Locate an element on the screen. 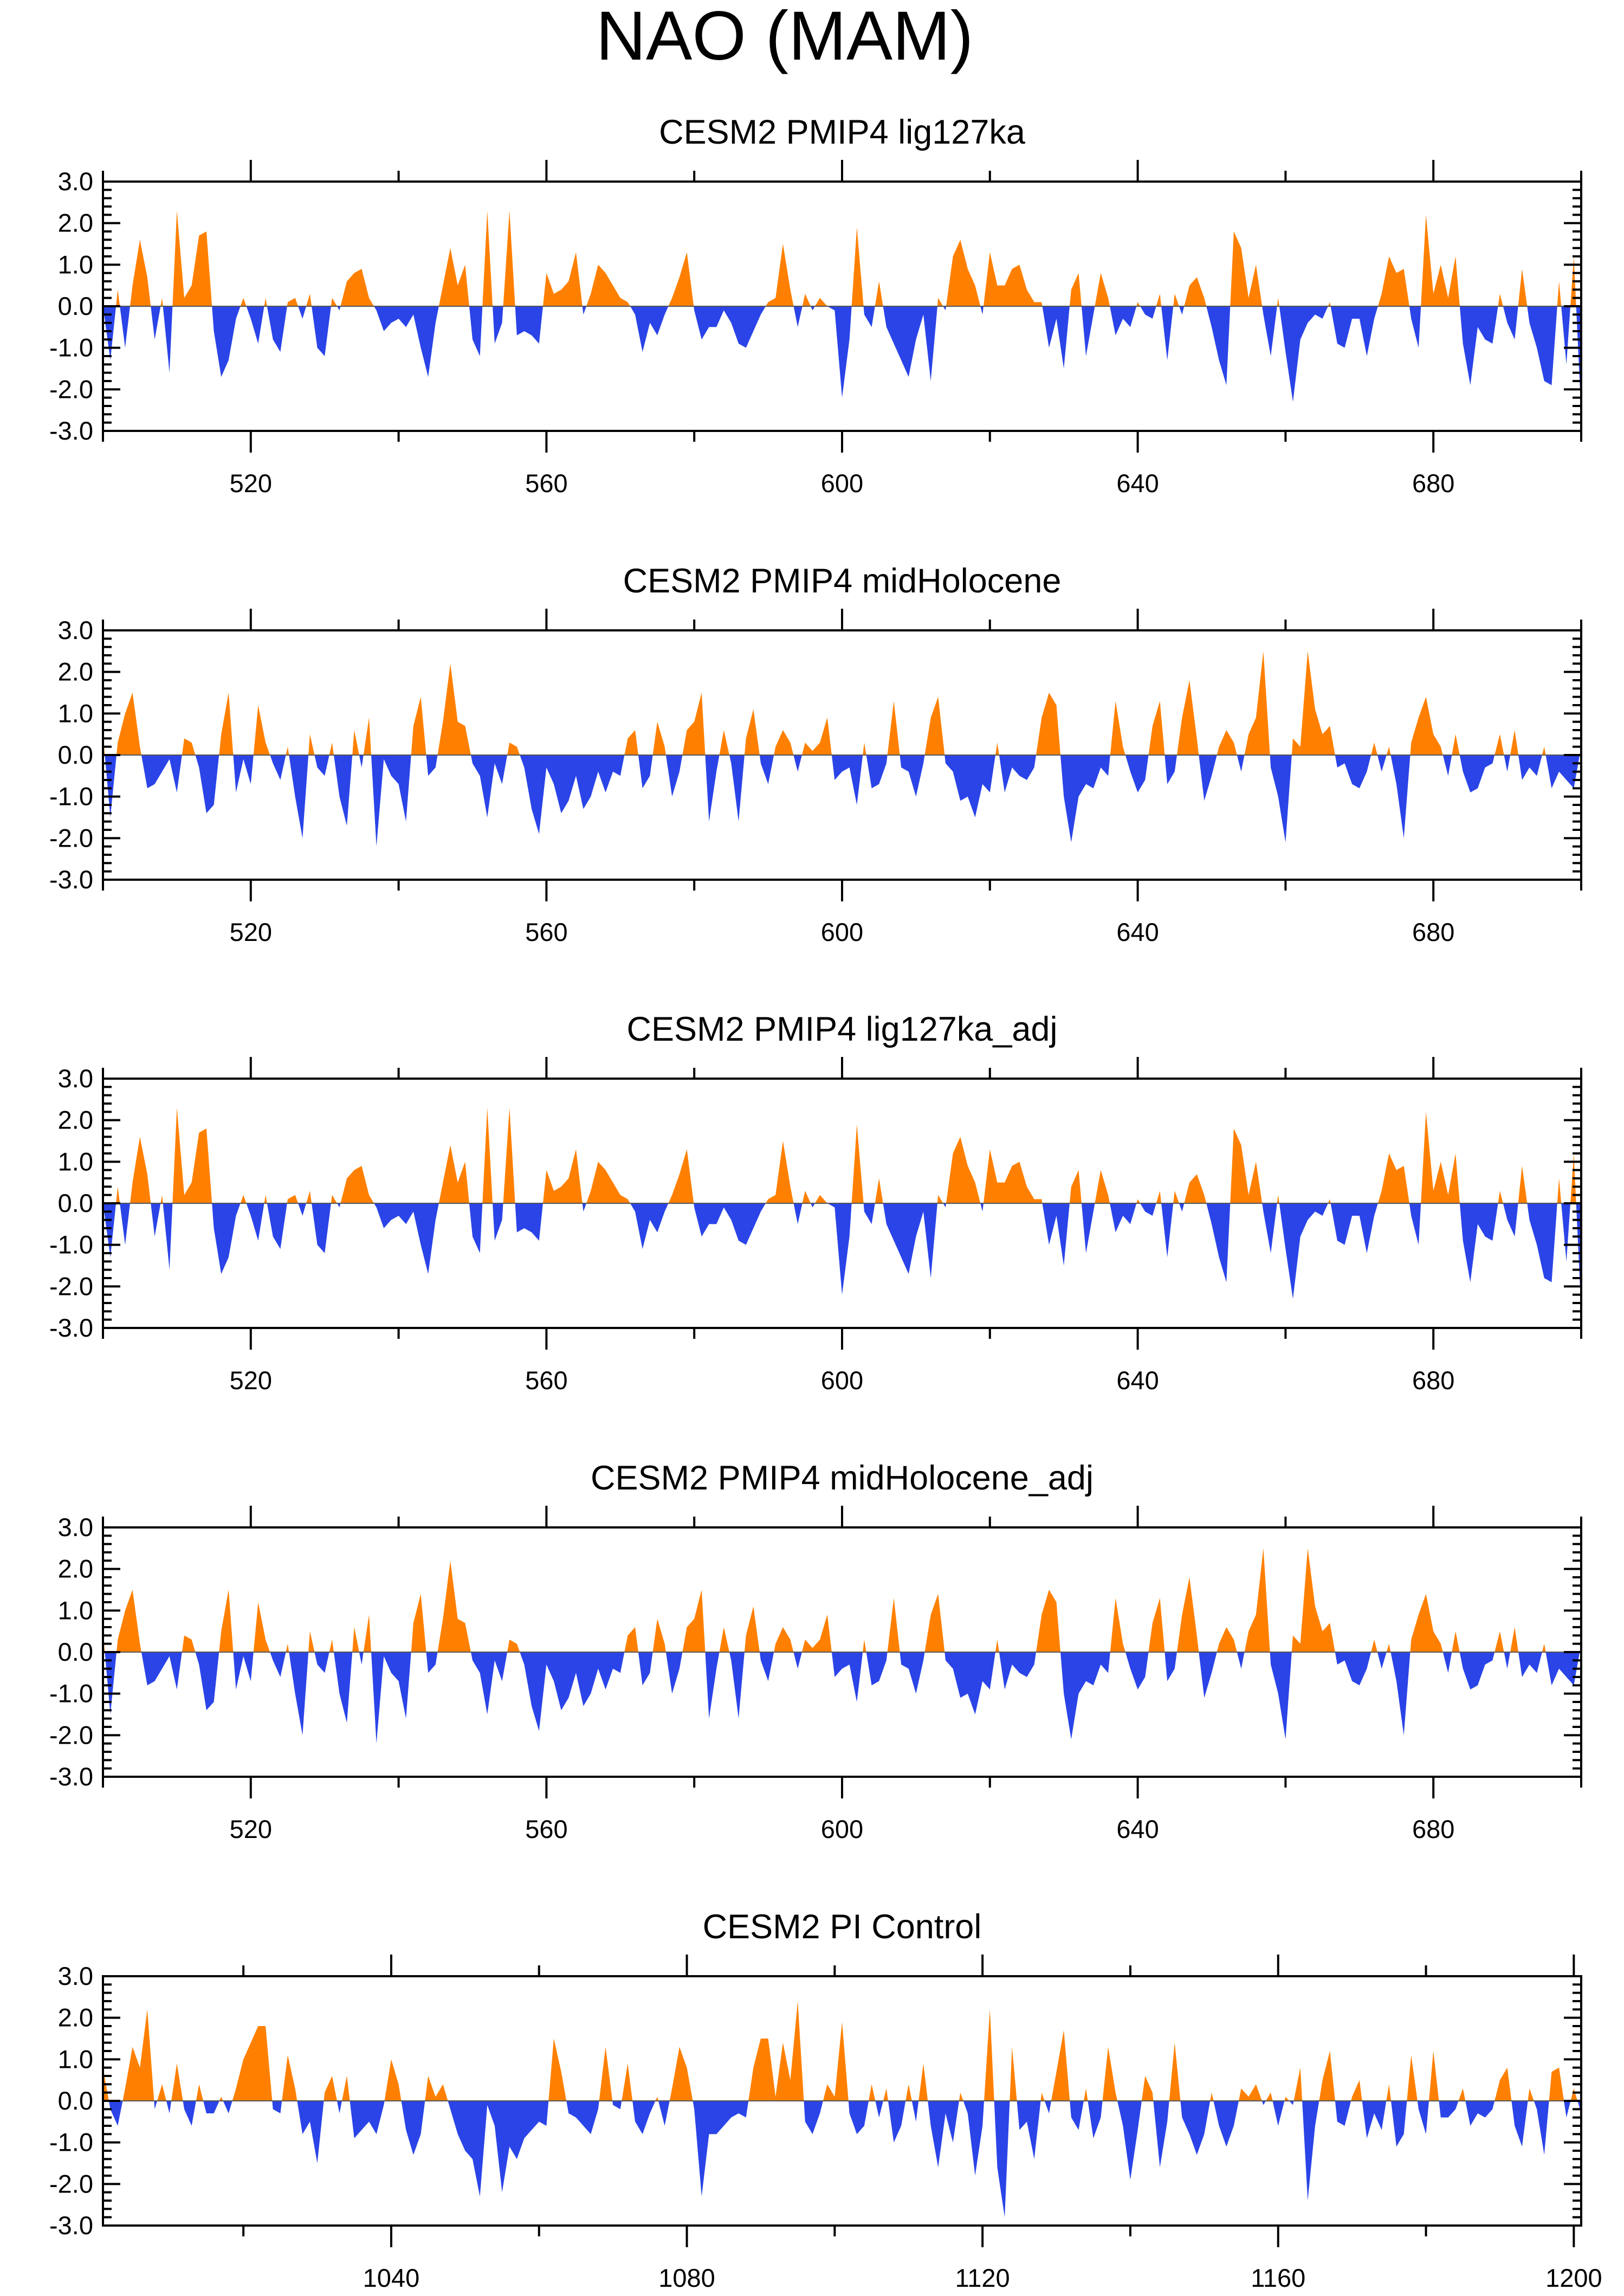  x-tick-label: 1160 is located at coordinates (1278, 2277).